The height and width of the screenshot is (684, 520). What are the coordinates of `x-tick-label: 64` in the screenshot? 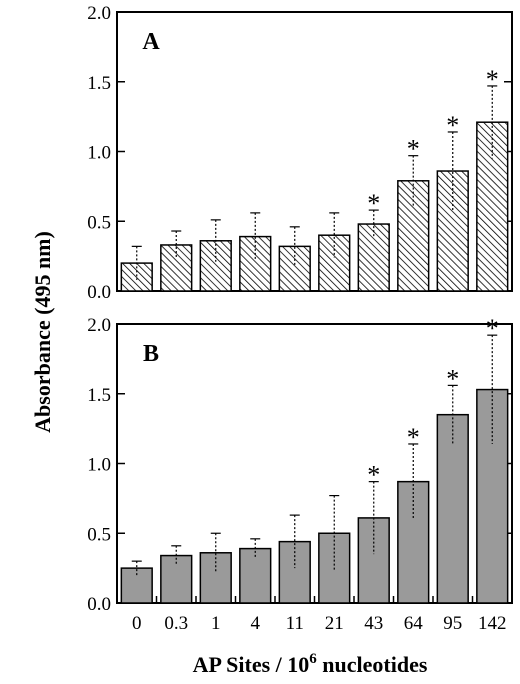 It's located at (414, 623).